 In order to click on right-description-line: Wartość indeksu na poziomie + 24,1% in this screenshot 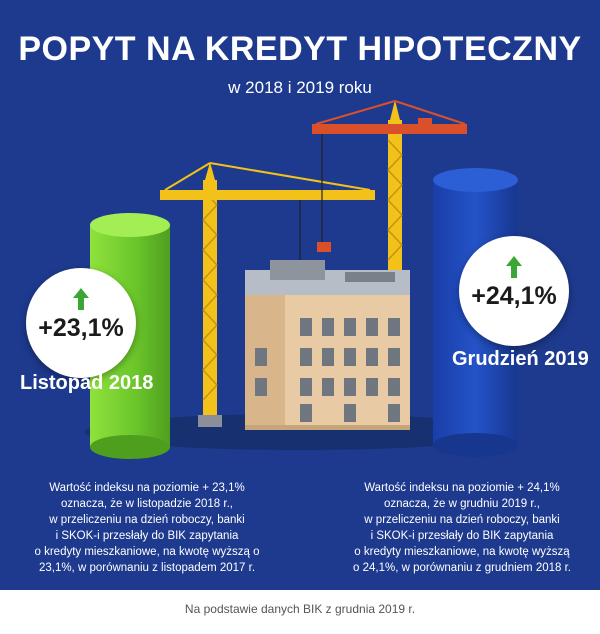, I will do `click(462, 488)`.